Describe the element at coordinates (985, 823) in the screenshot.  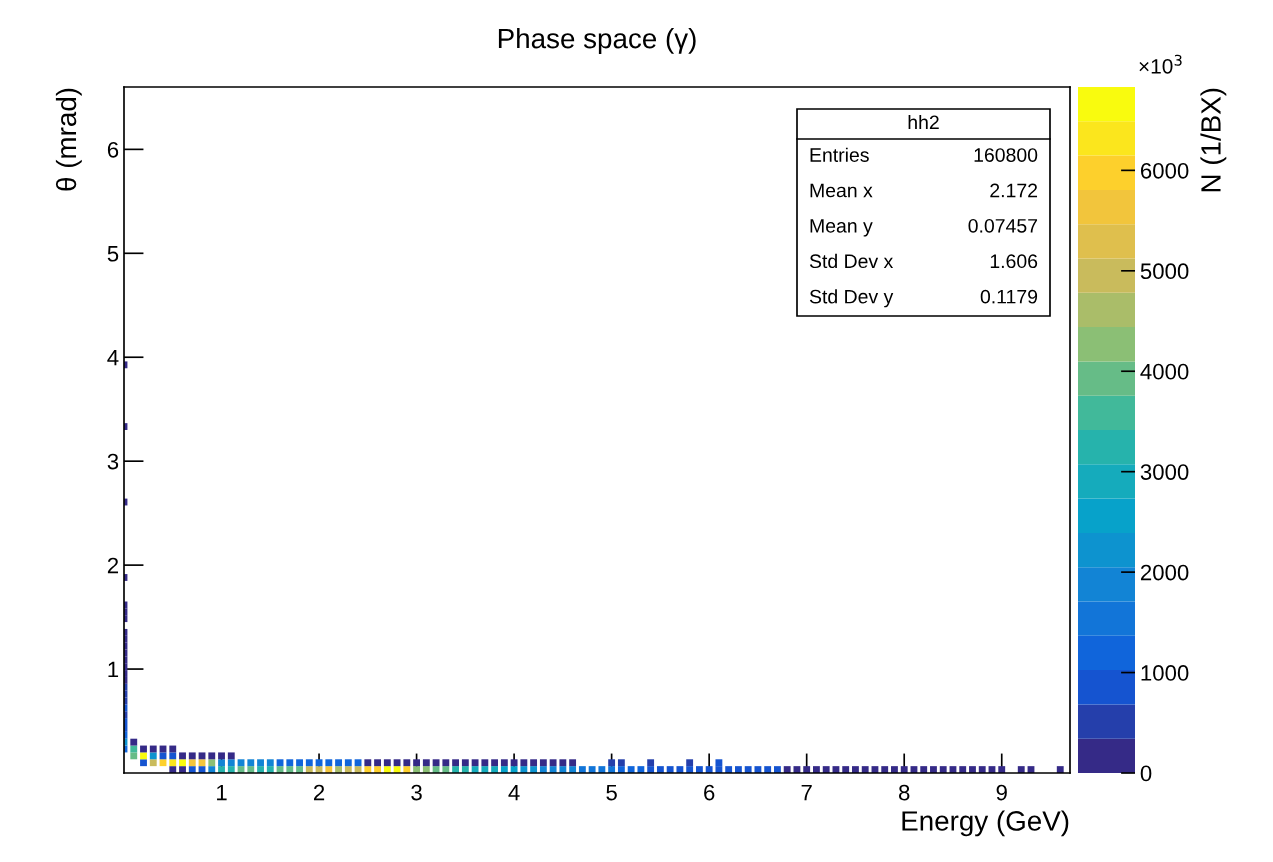
I see `x-axis-title: Energy (GeV)` at that location.